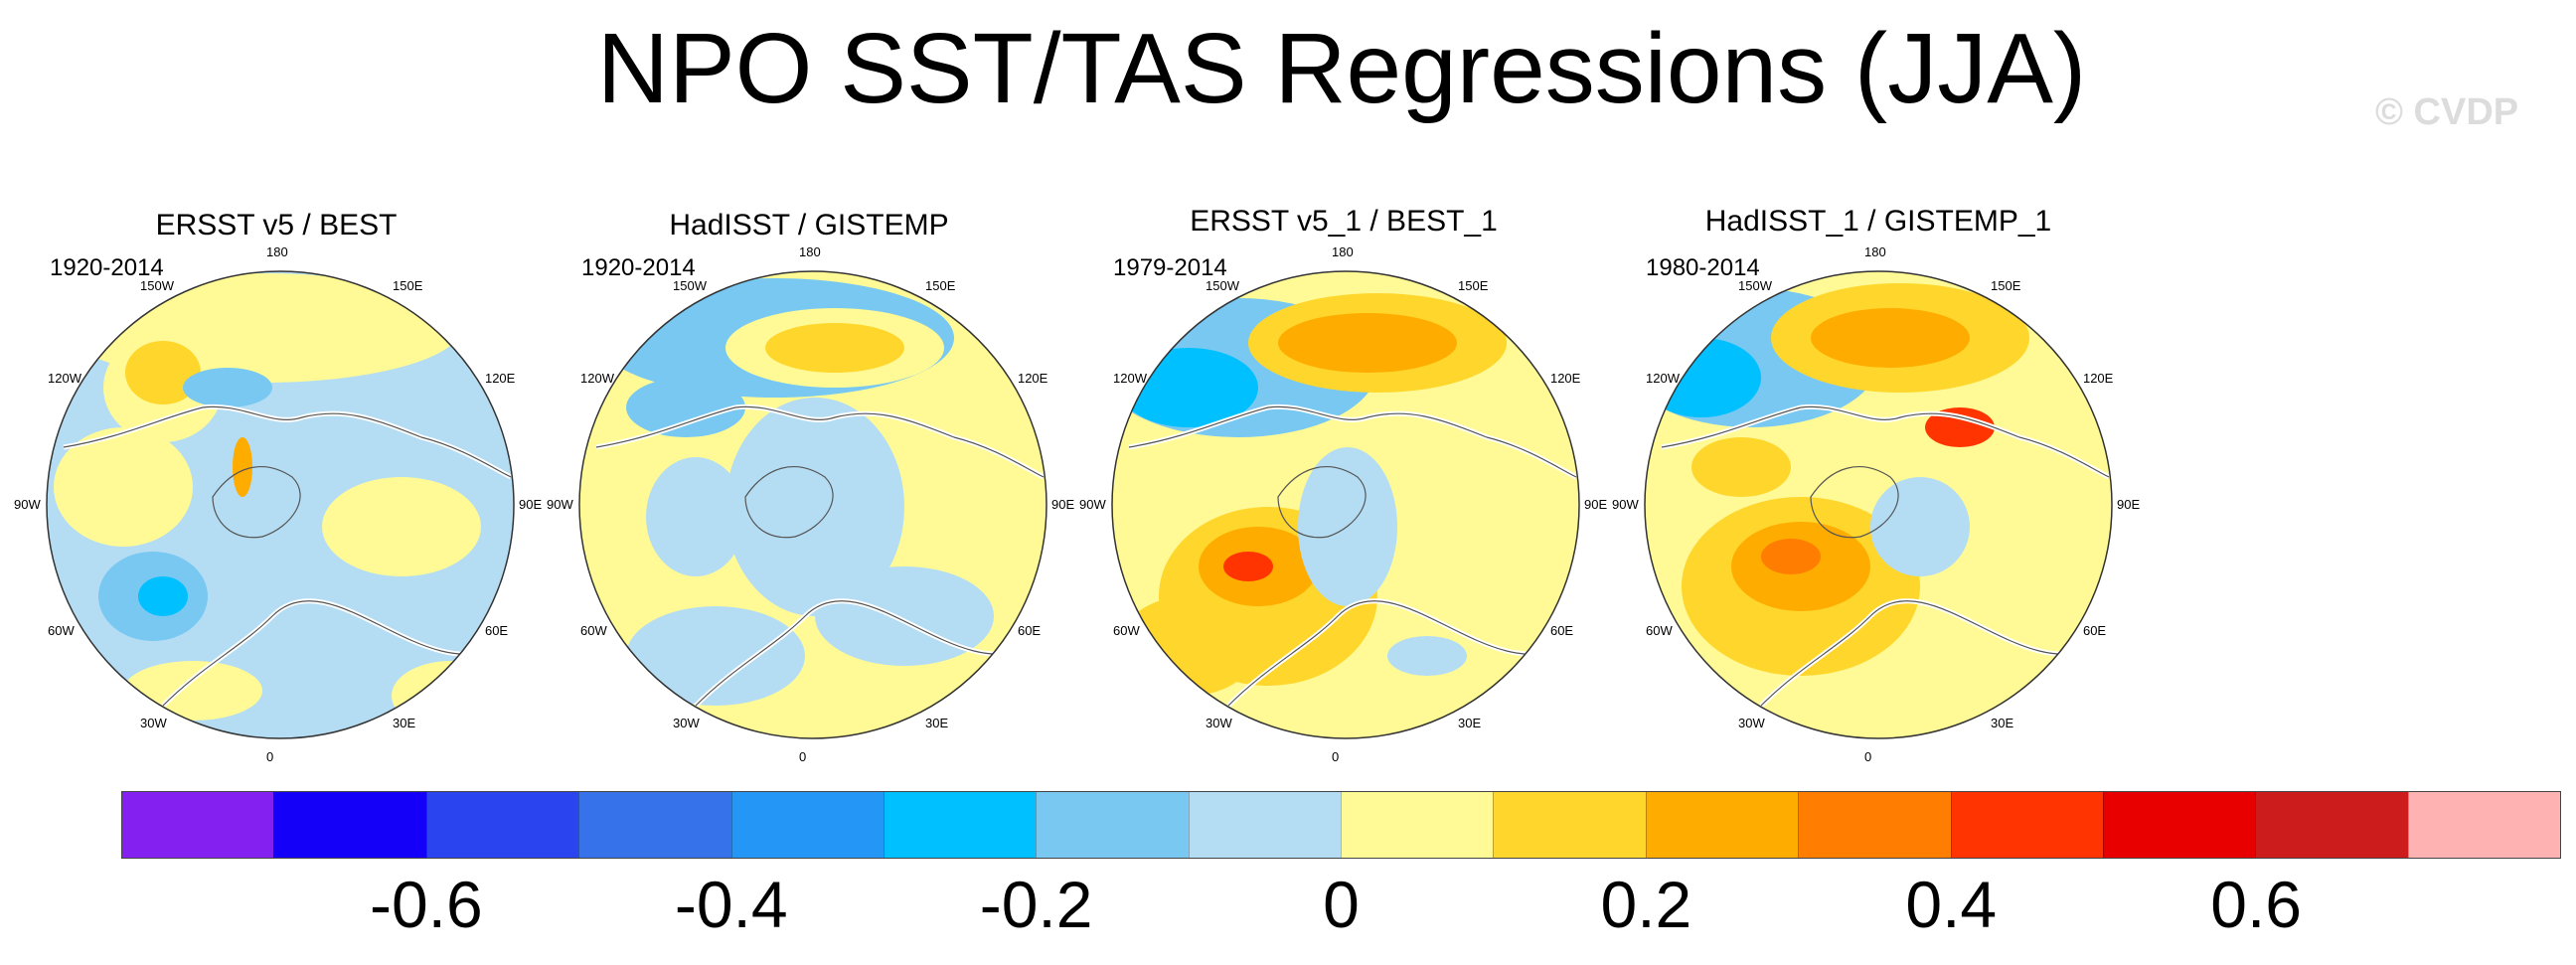  Describe the element at coordinates (107, 267) in the screenshot. I see `panel-period-1: 1920-2014` at that location.